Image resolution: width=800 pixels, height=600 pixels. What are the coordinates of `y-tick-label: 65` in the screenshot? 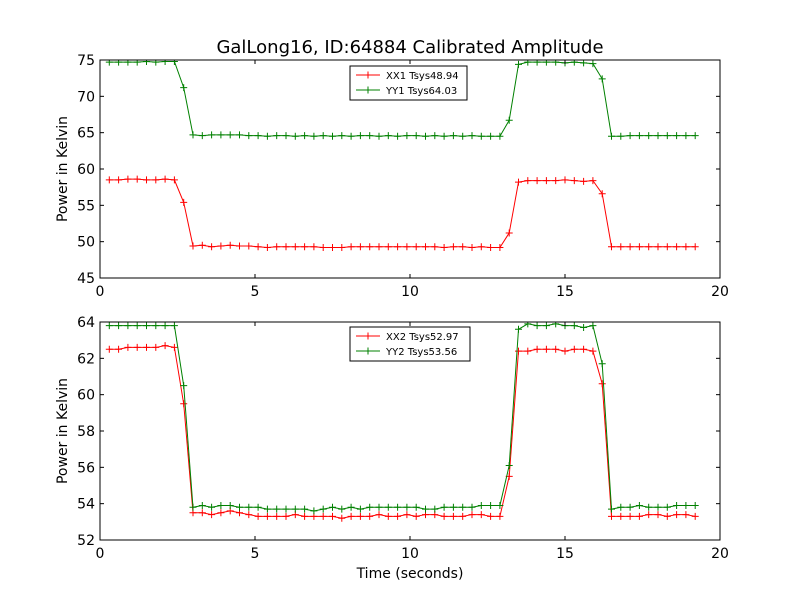 It's located at (86, 134).